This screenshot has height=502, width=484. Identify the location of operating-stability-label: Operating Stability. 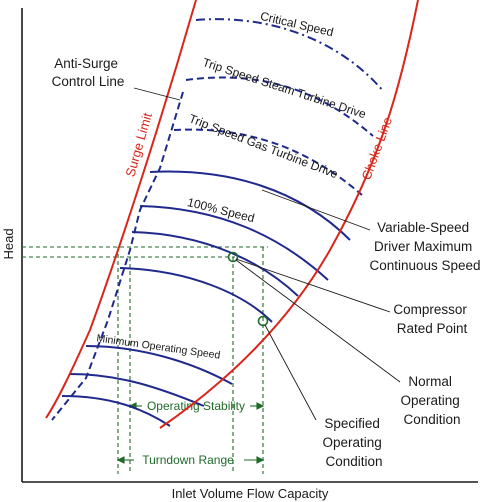
(196, 406).